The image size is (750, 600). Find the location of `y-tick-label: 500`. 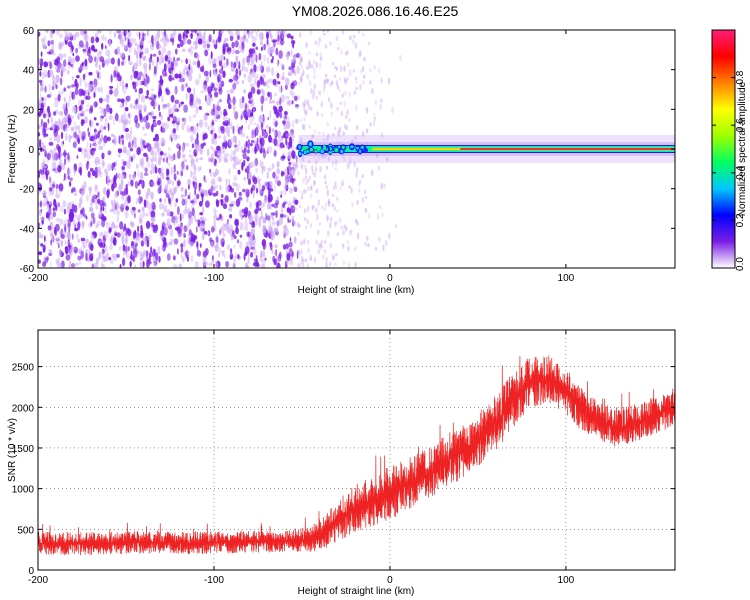

y-tick-label: 500 is located at coordinates (25, 530).